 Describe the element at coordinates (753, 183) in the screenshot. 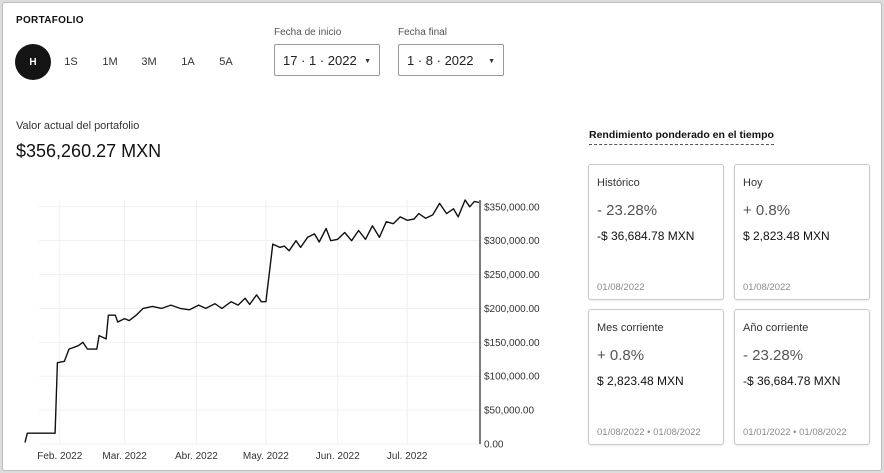

I see `card-title: Hoy` at that location.